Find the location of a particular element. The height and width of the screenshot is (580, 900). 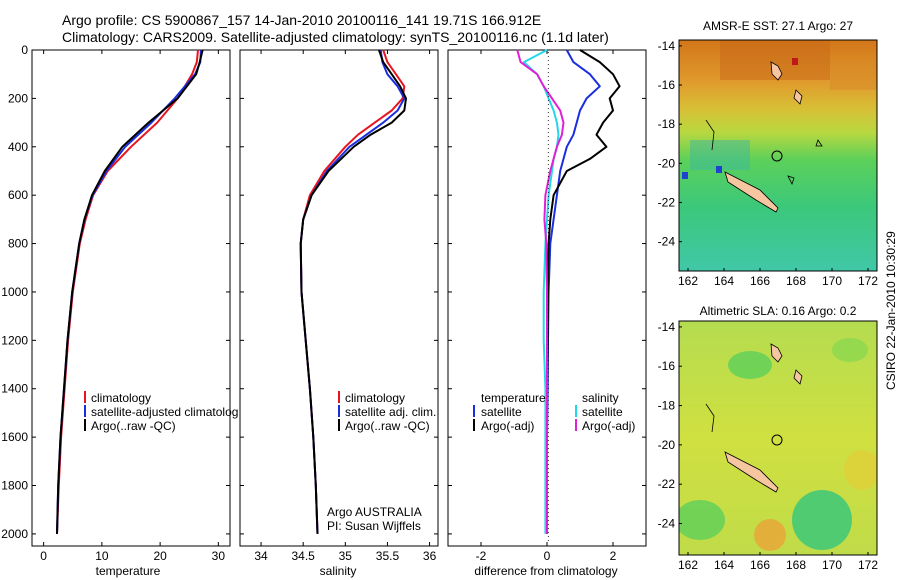

y-tick-label: 400 is located at coordinates (18, 147).